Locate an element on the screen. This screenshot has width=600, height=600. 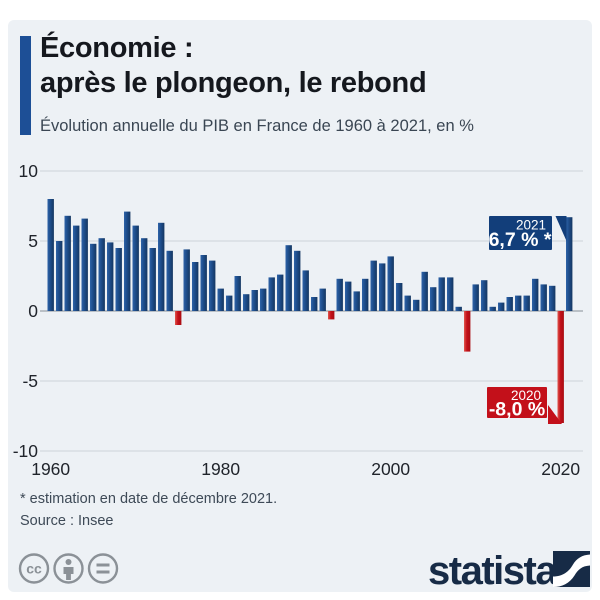
bar-2017 is located at coordinates (535, 294).